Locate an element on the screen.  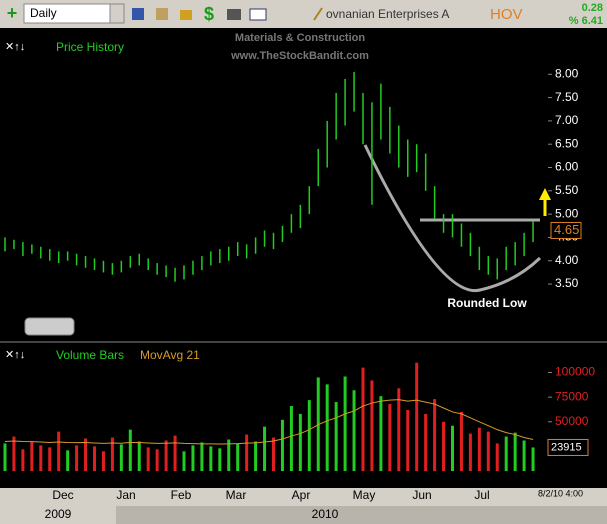
last-date: 8/2/10 4:00 is located at coordinates (560, 493).